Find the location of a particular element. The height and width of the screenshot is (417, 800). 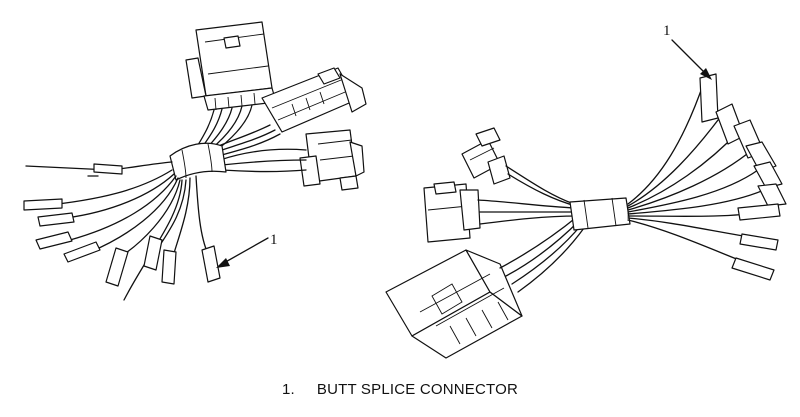

caption-text: BUTT SPLICE CONNECTOR is located at coordinates (417, 389).